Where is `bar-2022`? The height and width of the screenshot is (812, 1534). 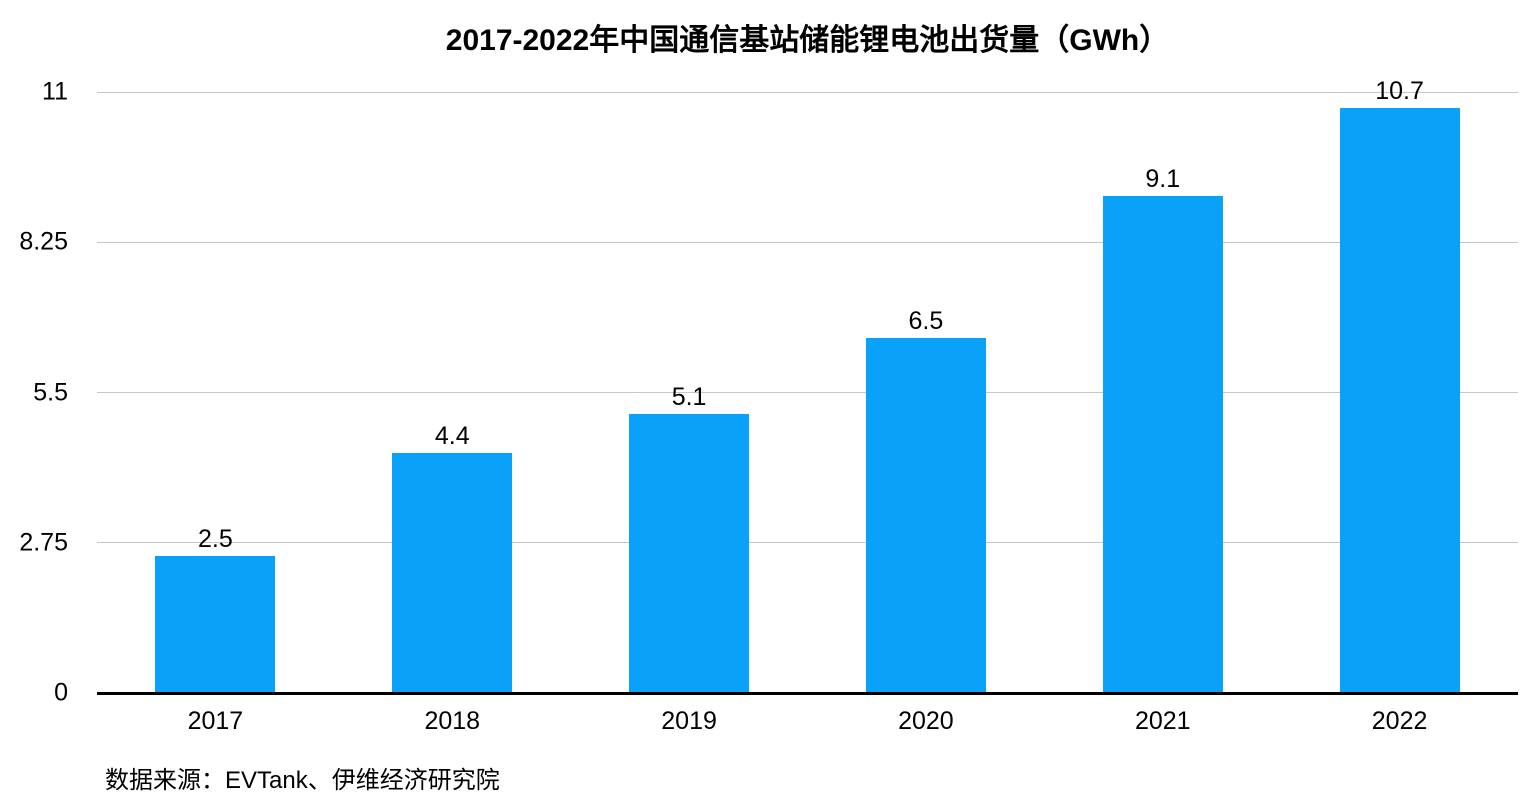
bar-2022 is located at coordinates (1399, 400).